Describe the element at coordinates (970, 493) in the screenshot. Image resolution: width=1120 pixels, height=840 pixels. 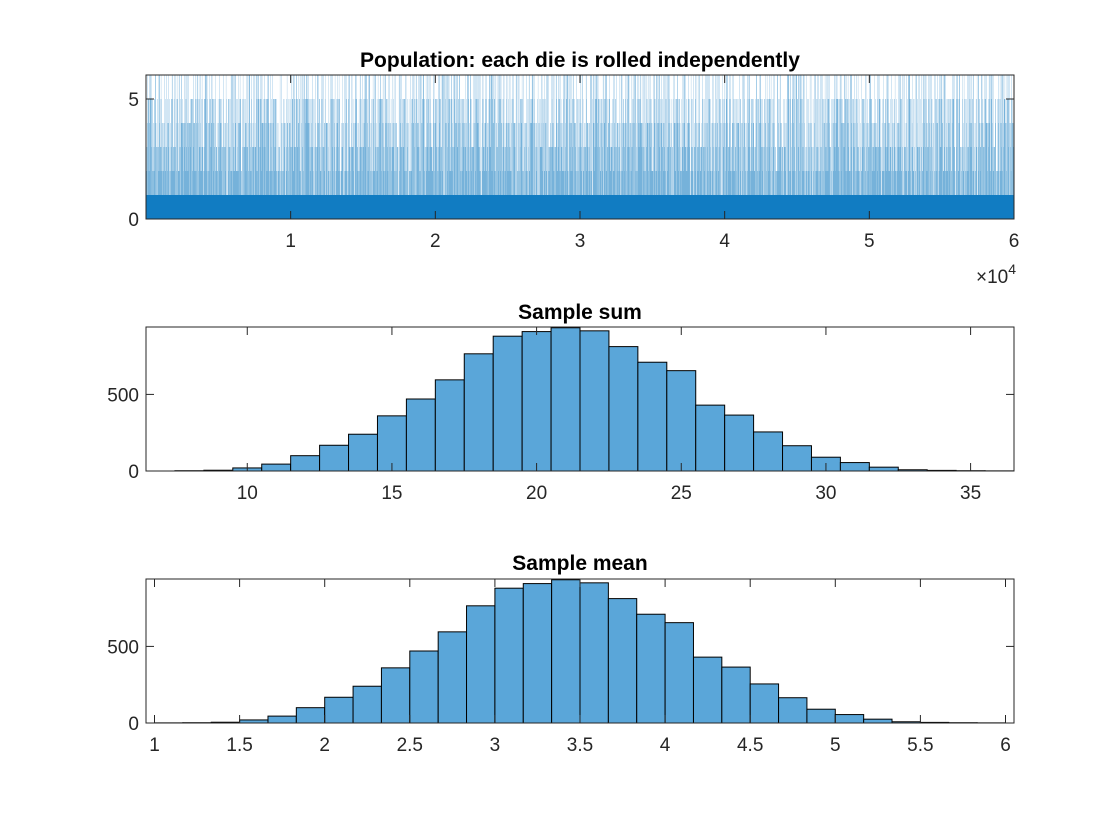
I see `sample-sum-x-tick-label: 35` at that location.